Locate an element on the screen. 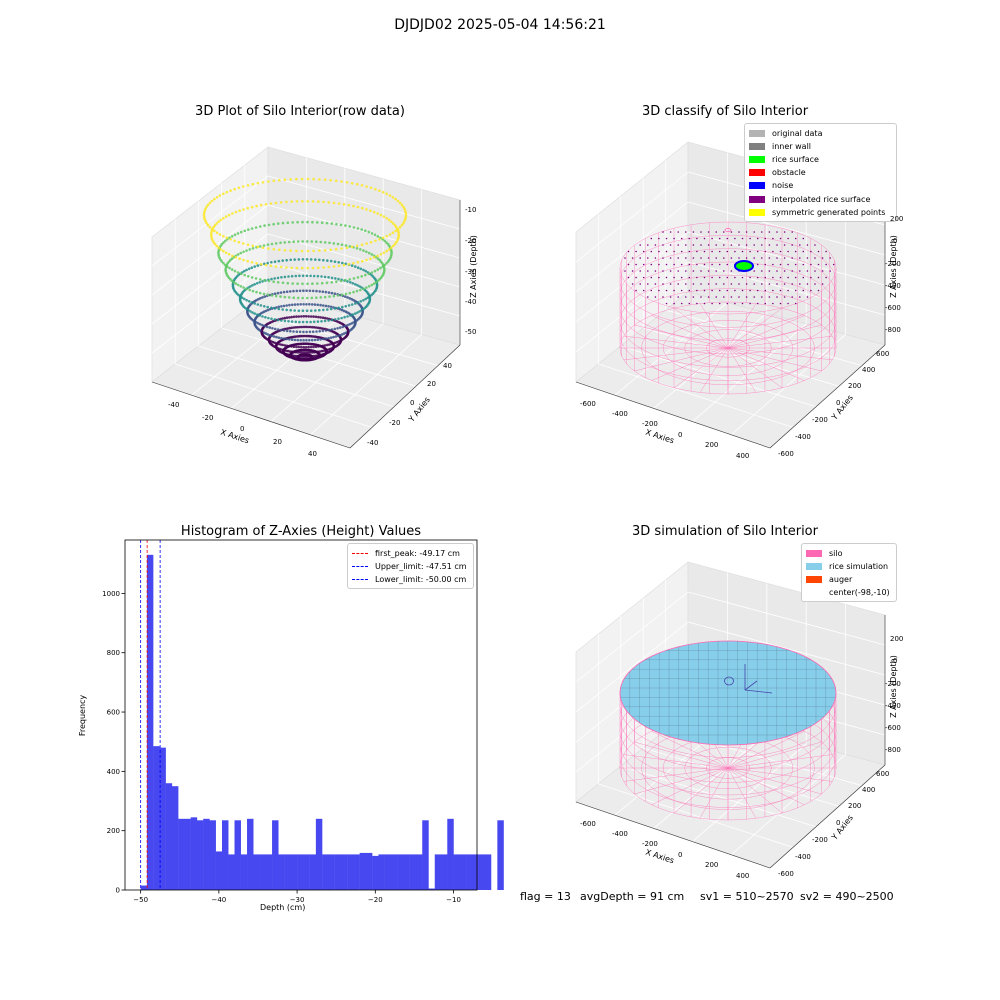 This screenshot has height=1000, width=1000. p2-ytick: -600 is located at coordinates (786, 454).